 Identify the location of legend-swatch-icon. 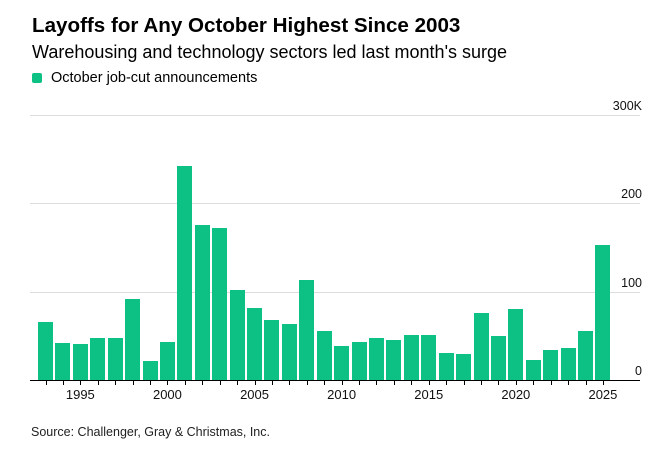
(37, 77).